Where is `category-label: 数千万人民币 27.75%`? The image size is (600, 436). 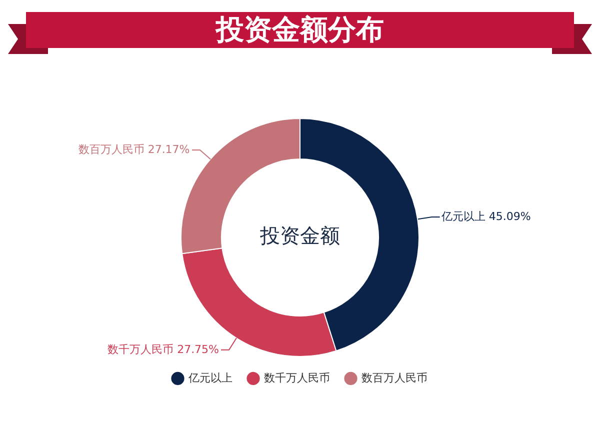
category-label: 数千万人民币 27.75% is located at coordinates (164, 349).